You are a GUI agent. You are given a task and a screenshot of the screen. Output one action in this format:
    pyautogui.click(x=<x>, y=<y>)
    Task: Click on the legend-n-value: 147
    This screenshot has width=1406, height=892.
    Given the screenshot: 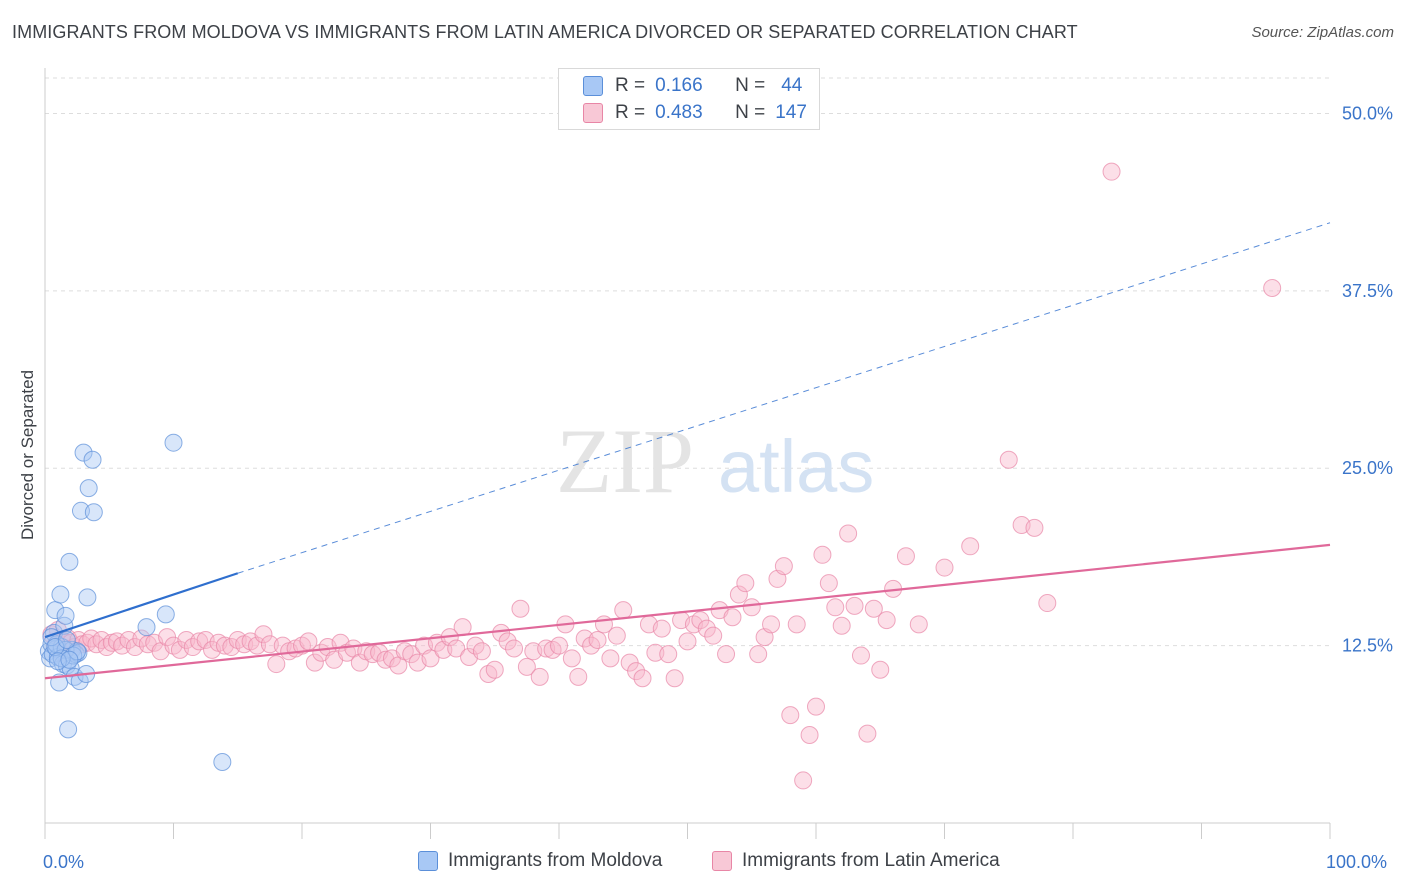 What is the action you would take?
    pyautogui.click(x=791, y=112)
    